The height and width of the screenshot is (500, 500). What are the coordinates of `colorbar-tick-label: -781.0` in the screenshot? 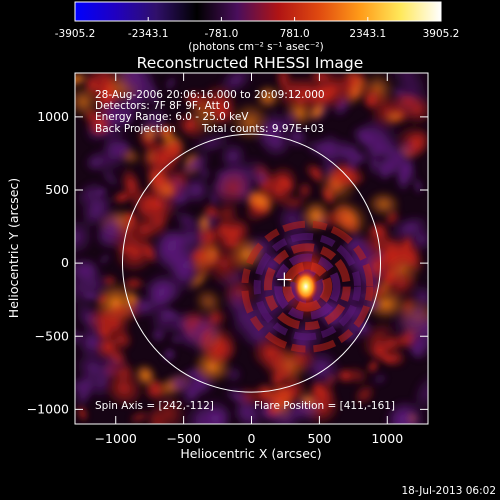 It's located at (221, 34).